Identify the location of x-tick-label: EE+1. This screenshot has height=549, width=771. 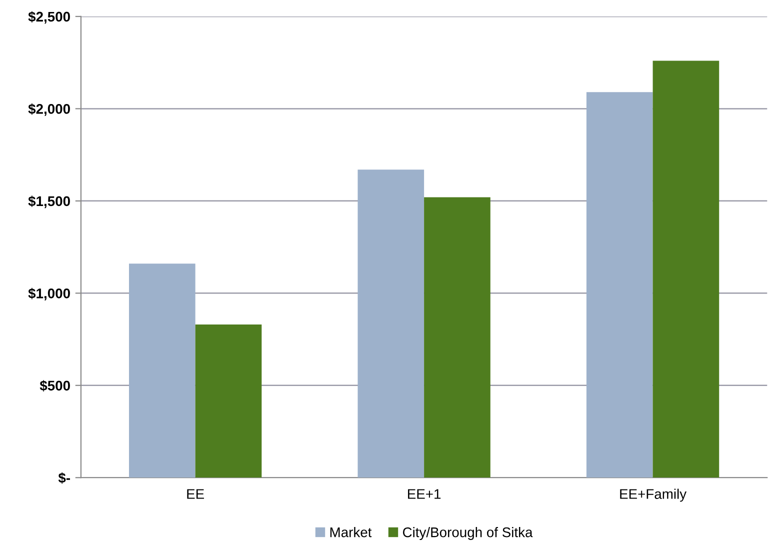
(424, 494).